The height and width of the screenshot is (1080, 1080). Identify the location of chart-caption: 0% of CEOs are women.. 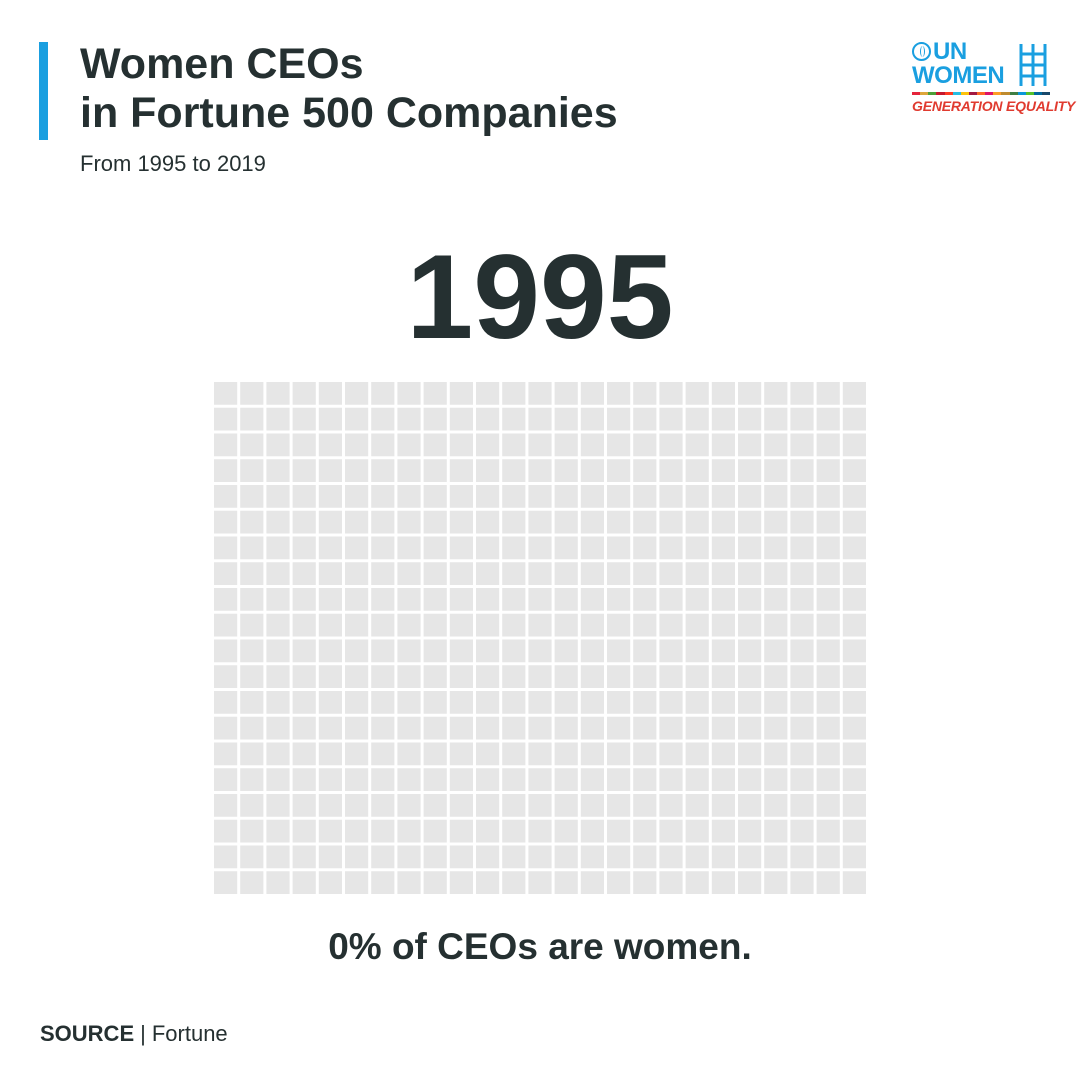
(540, 946).